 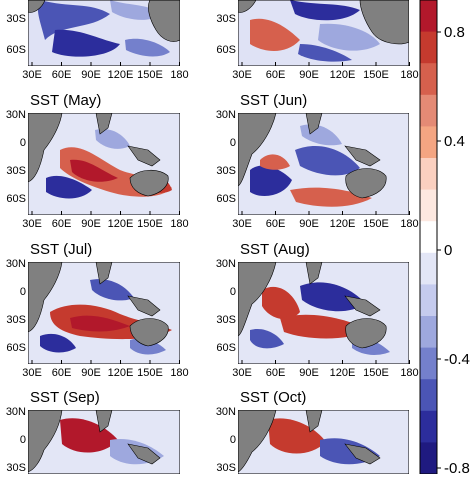 I want to click on lat-label-60s-r2l: 60S, so click(x=16, y=199).